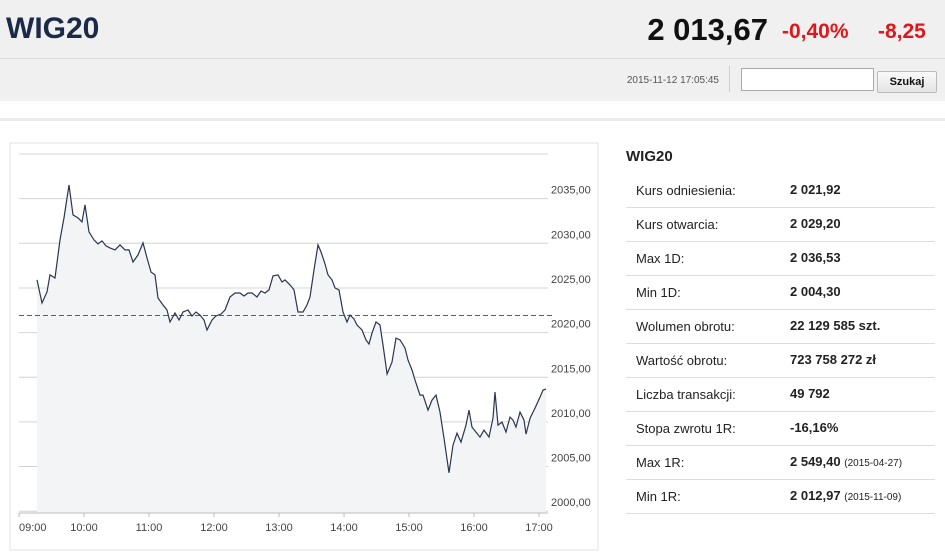 This screenshot has width=945, height=560. I want to click on stat-value: 2 549,40 (2015-04-27), so click(846, 461).